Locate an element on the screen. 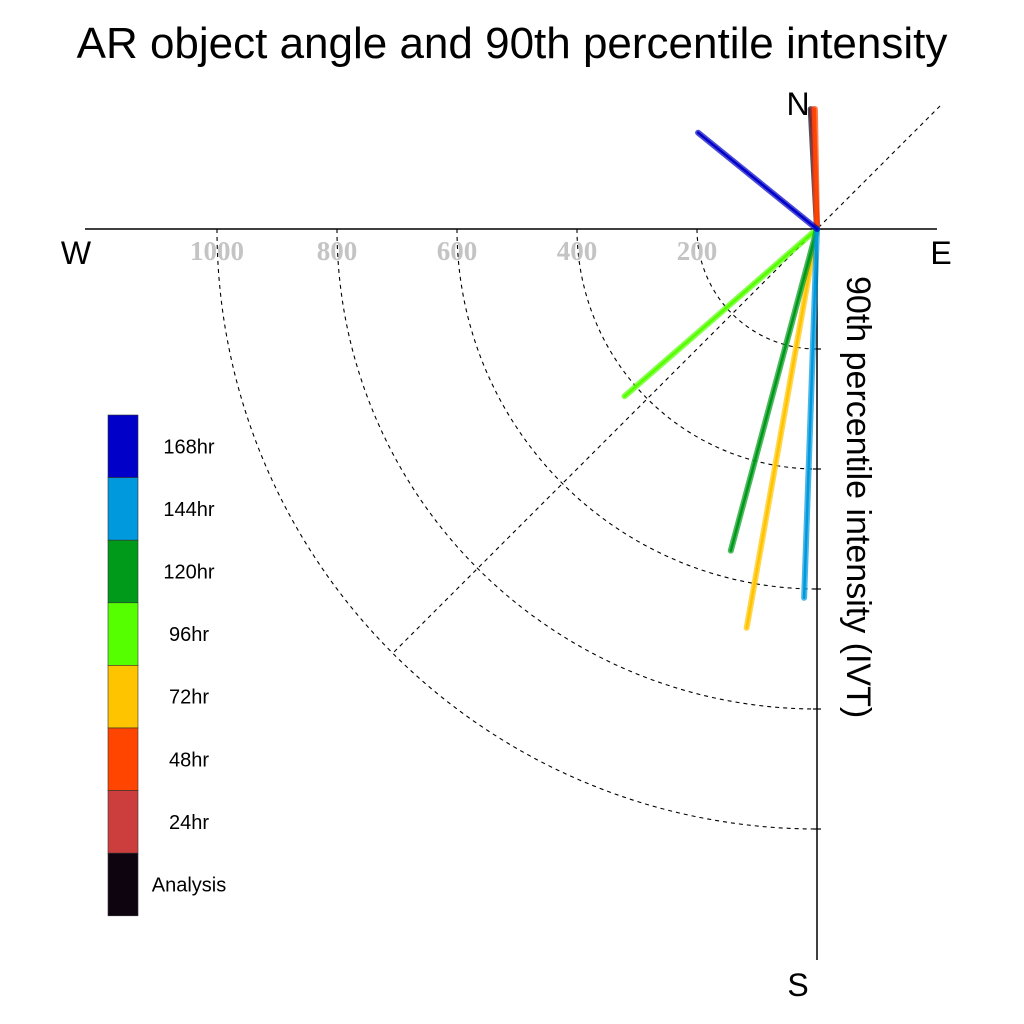  legend-label-96hr: 96hr is located at coordinates (189, 635).